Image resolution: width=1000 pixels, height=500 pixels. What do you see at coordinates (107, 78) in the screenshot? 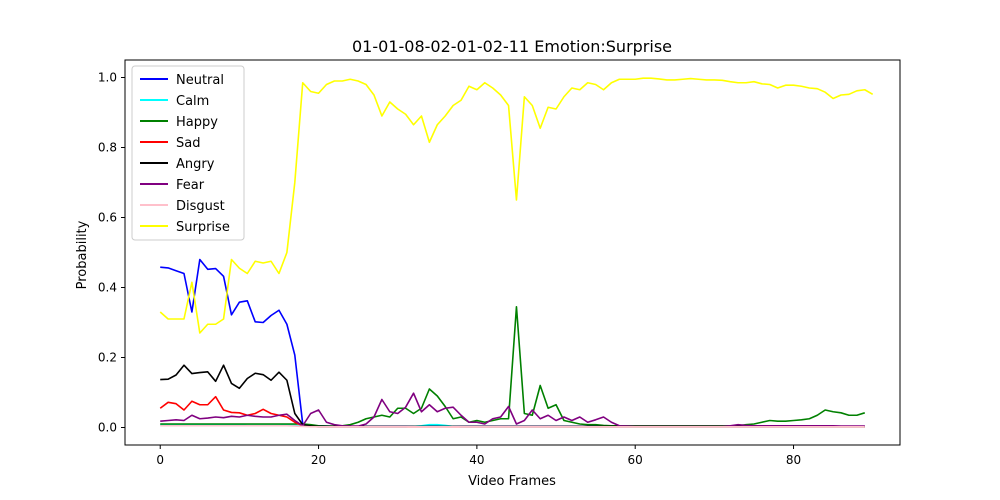
I see `y-tick-label: 1.0` at bounding box center [107, 78].